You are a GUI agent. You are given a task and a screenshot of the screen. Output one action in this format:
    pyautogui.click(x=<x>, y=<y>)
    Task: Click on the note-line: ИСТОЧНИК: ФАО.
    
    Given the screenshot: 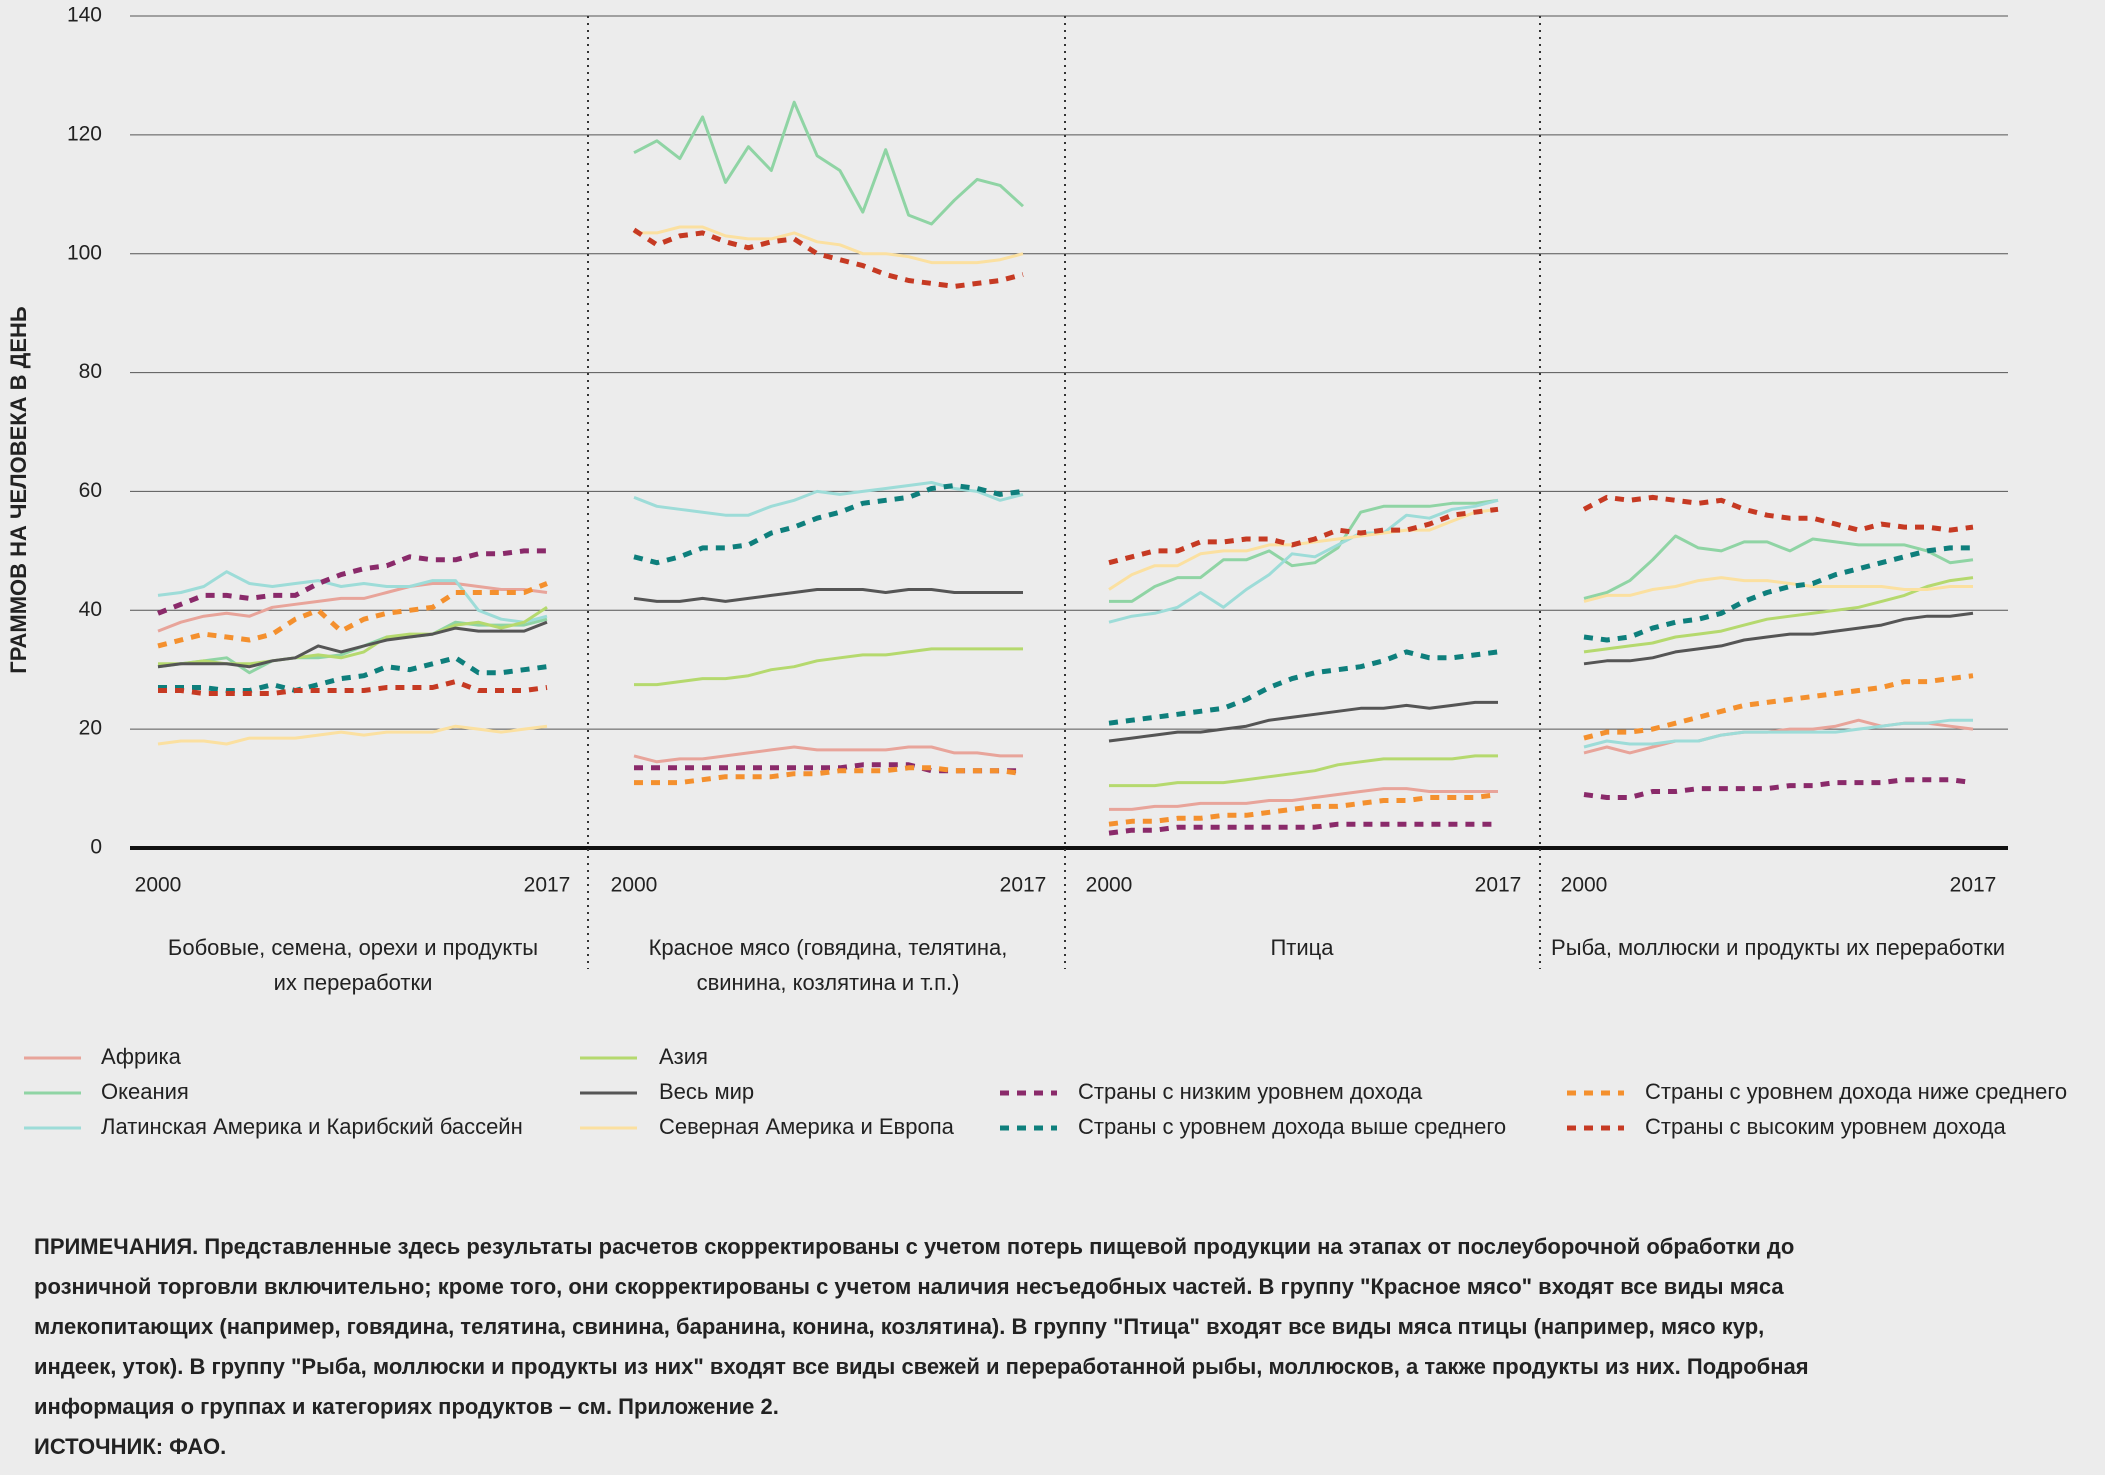 What is the action you would take?
    pyautogui.click(x=130, y=1446)
    